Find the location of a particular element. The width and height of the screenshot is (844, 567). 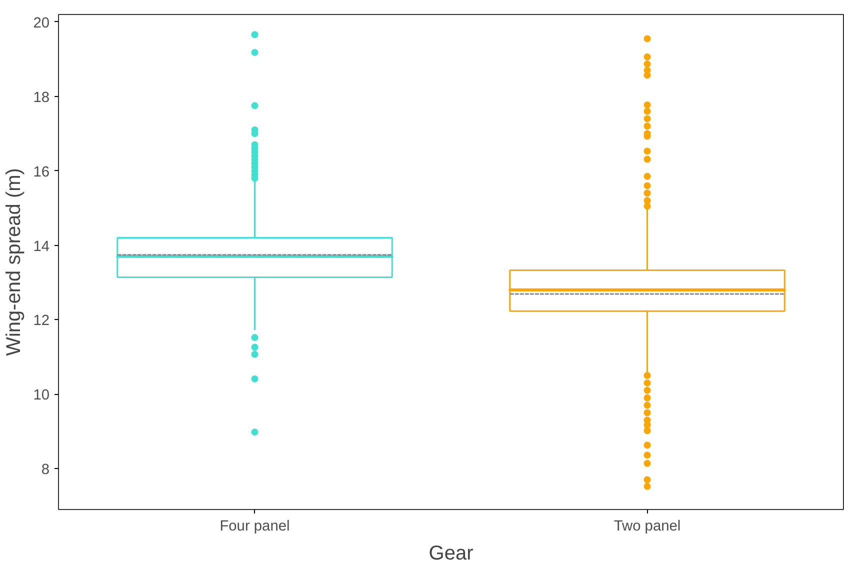

y-tick-label: 16 is located at coordinates (41, 172).